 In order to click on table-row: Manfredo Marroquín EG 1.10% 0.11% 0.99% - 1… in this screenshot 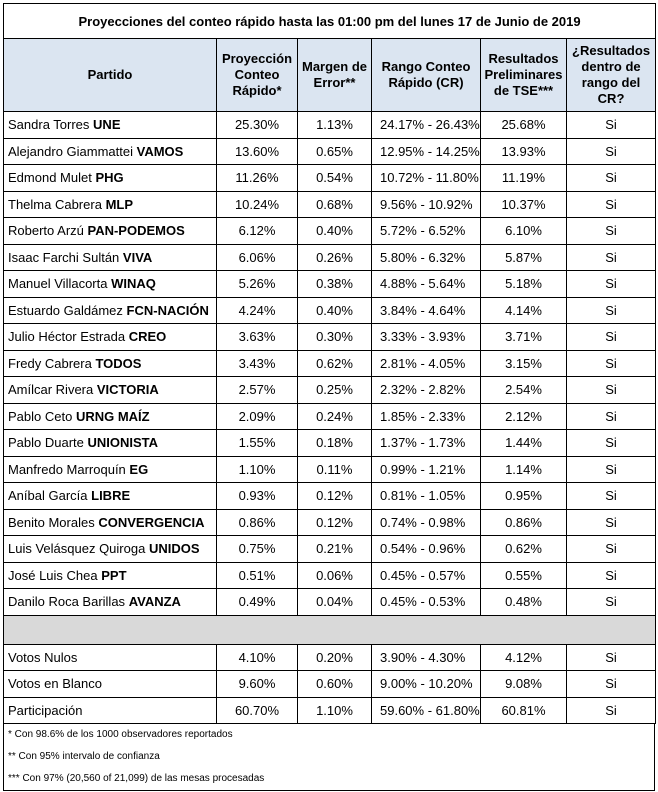, I will do `click(330, 469)`.